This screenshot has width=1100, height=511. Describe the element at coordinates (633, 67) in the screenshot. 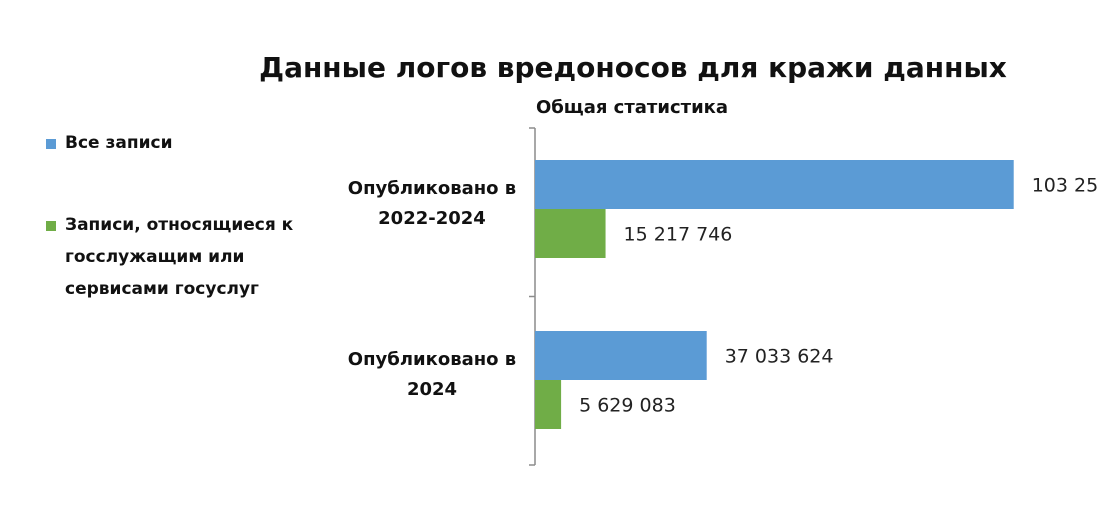

I see `chart-title: Данные логов вредоносов для кражи данных` at that location.